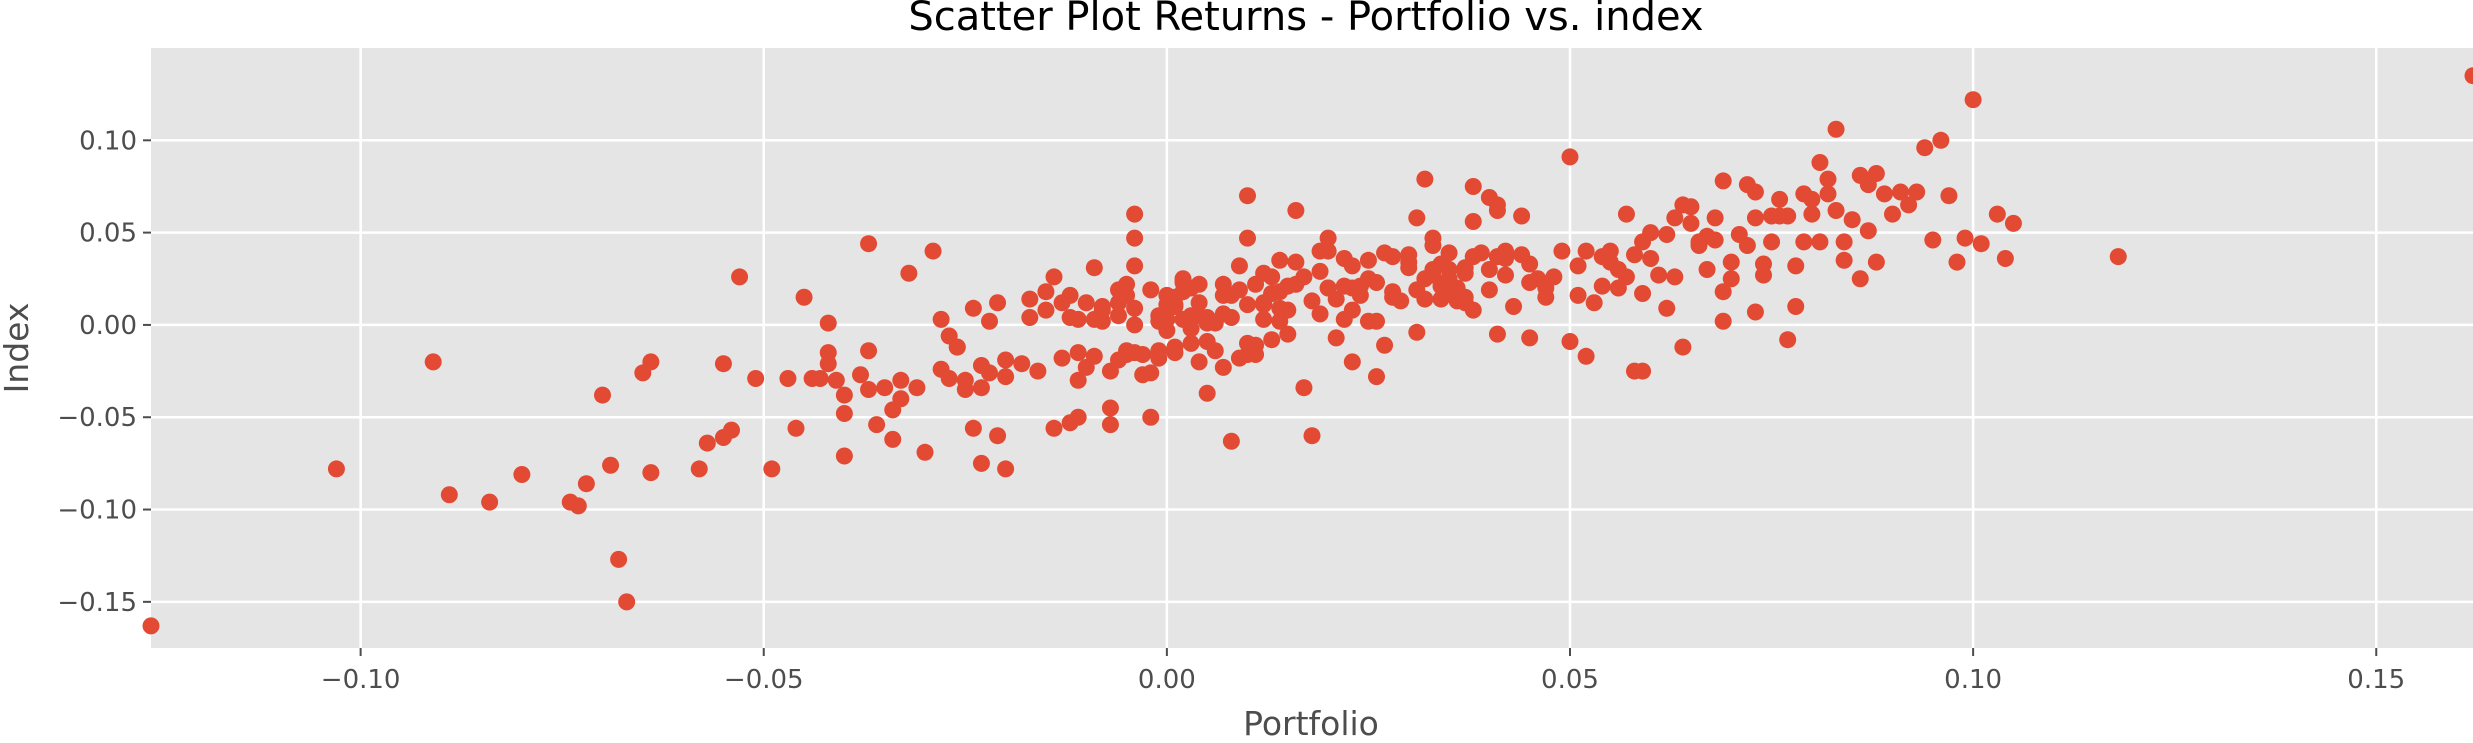  What do you see at coordinates (1311, 723) in the screenshot?
I see `x-axis-label: Portfolio` at bounding box center [1311, 723].